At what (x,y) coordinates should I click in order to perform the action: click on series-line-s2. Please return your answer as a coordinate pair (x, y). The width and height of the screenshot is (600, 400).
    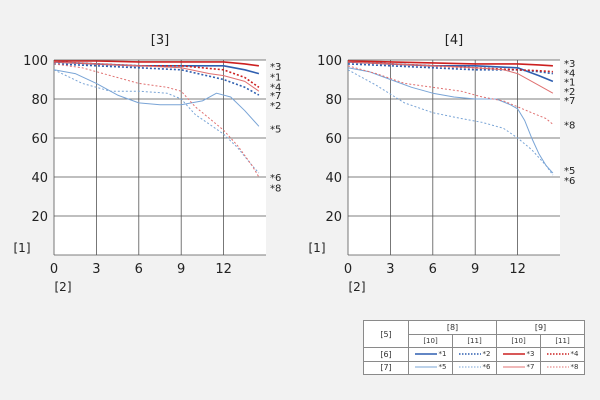
    Looking at the image, I should click on (156, 79).